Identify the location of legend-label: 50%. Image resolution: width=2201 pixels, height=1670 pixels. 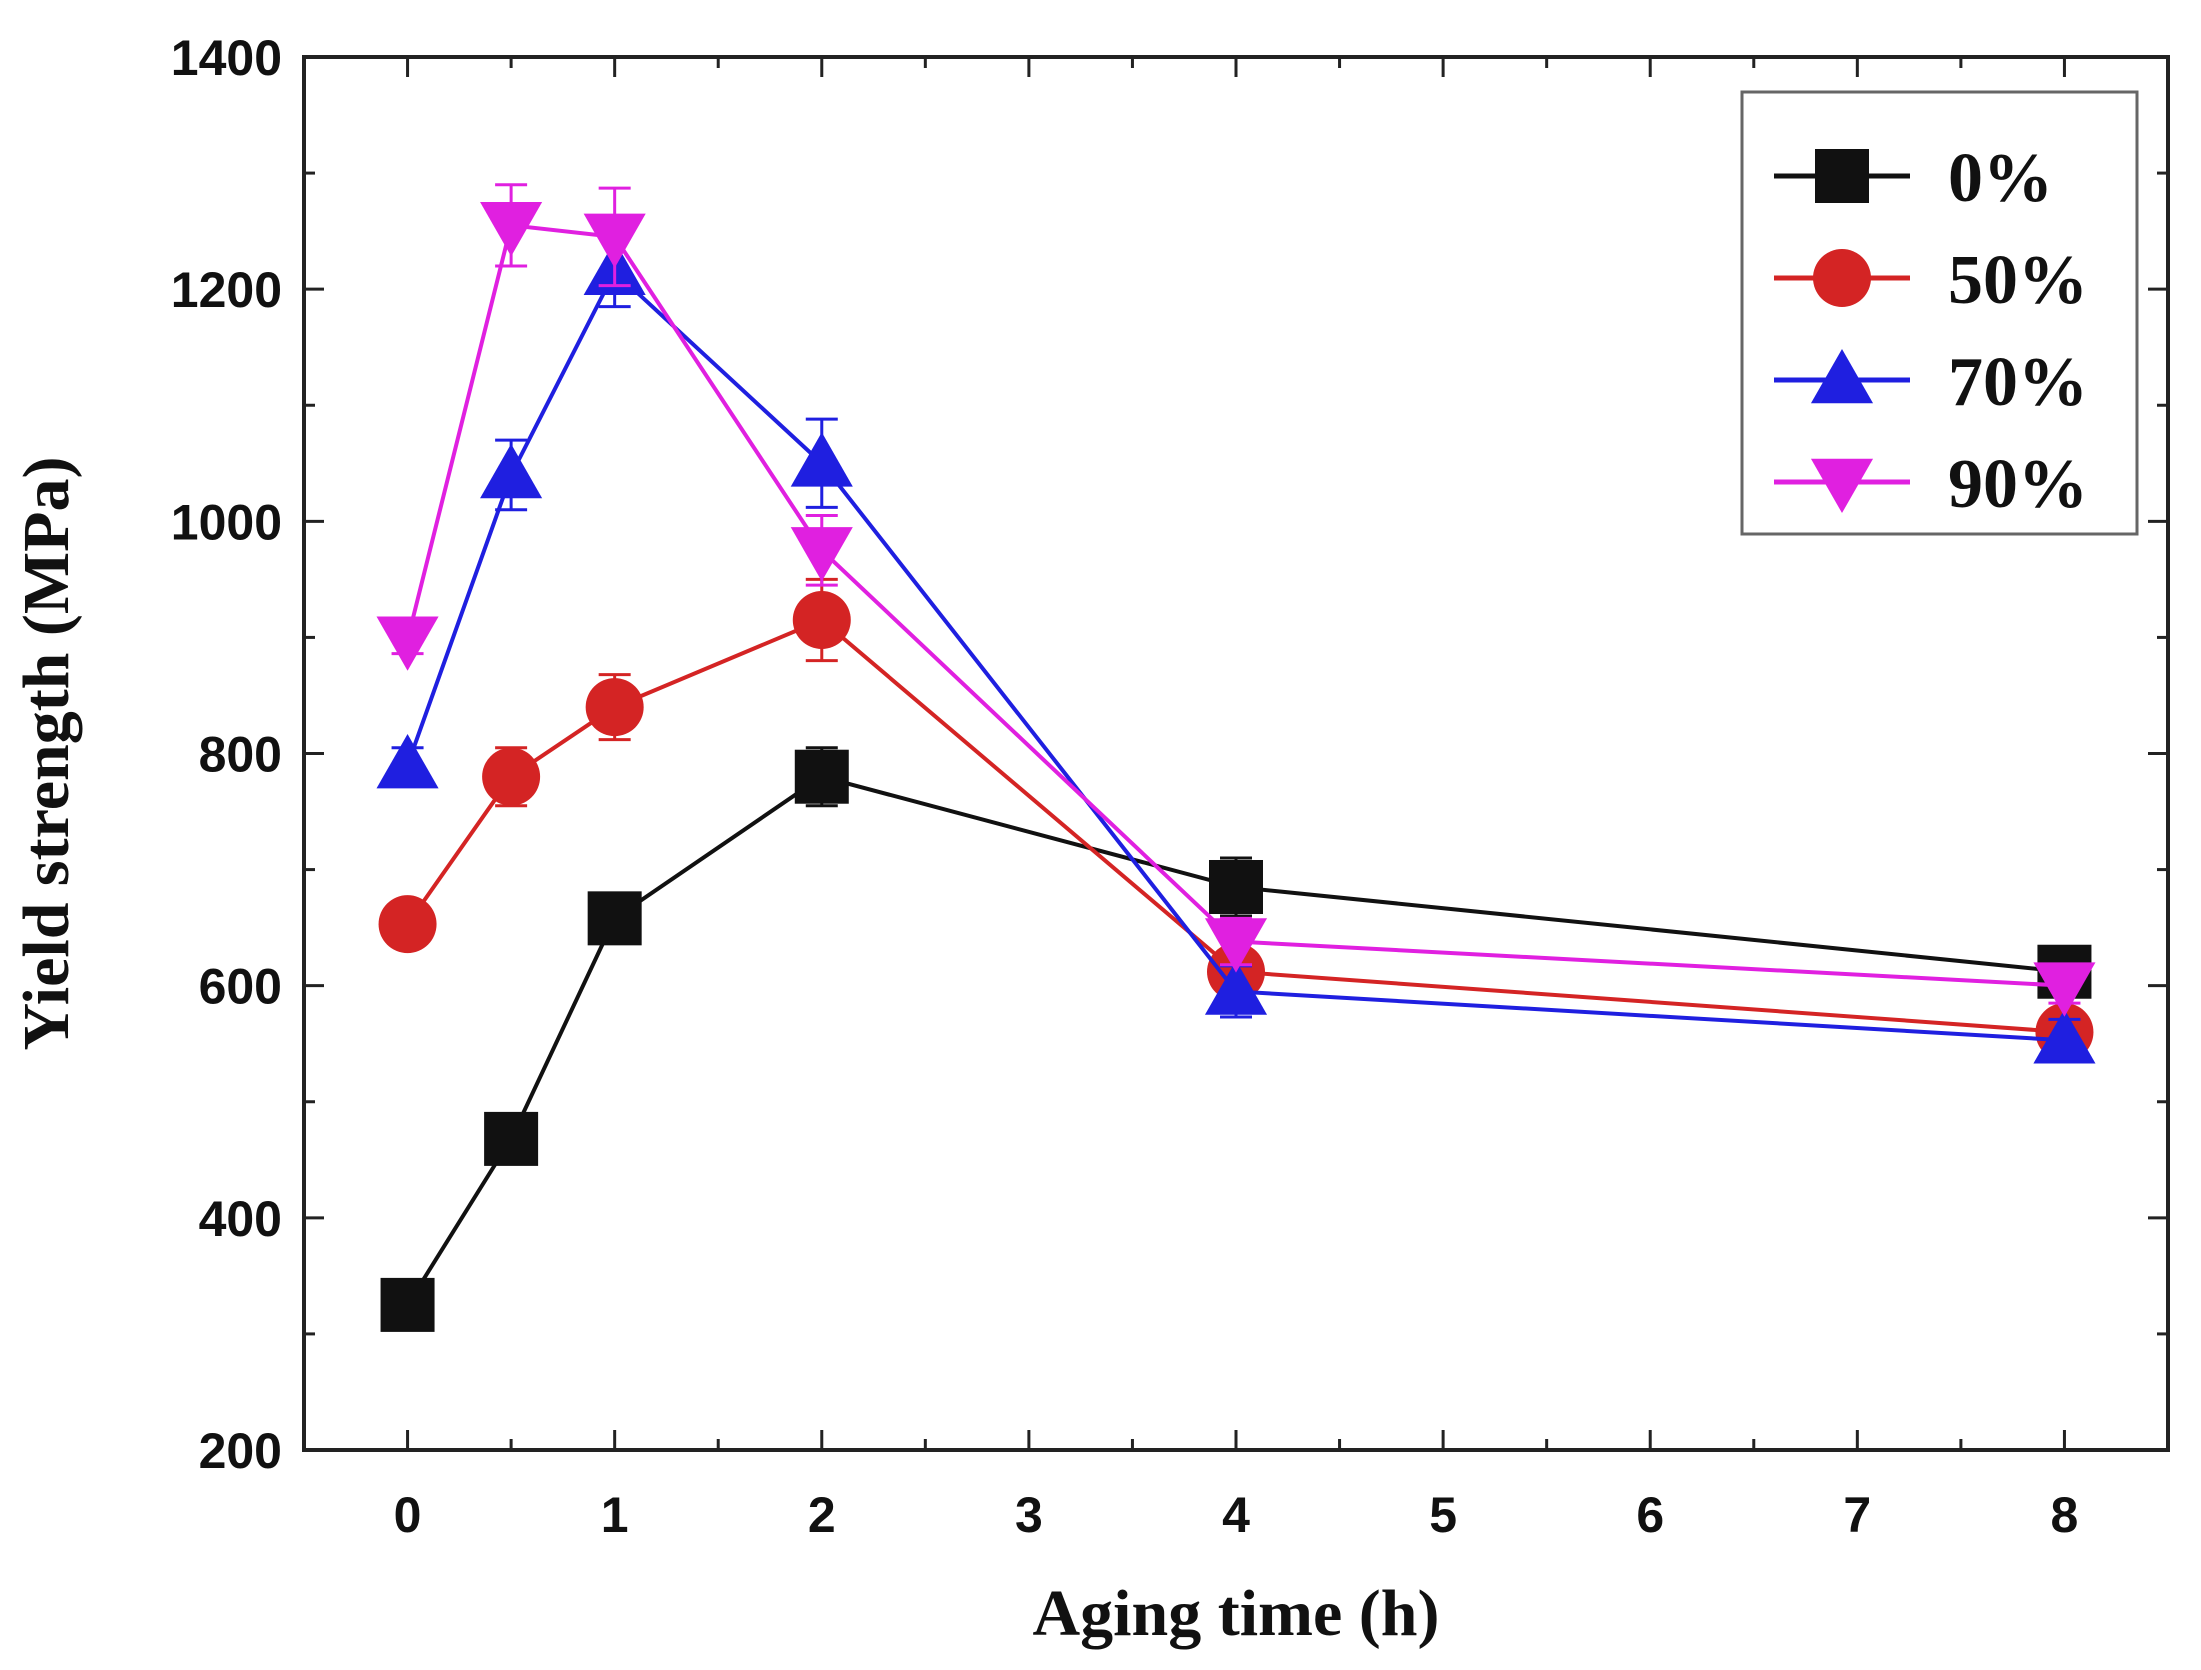
(2018, 280).